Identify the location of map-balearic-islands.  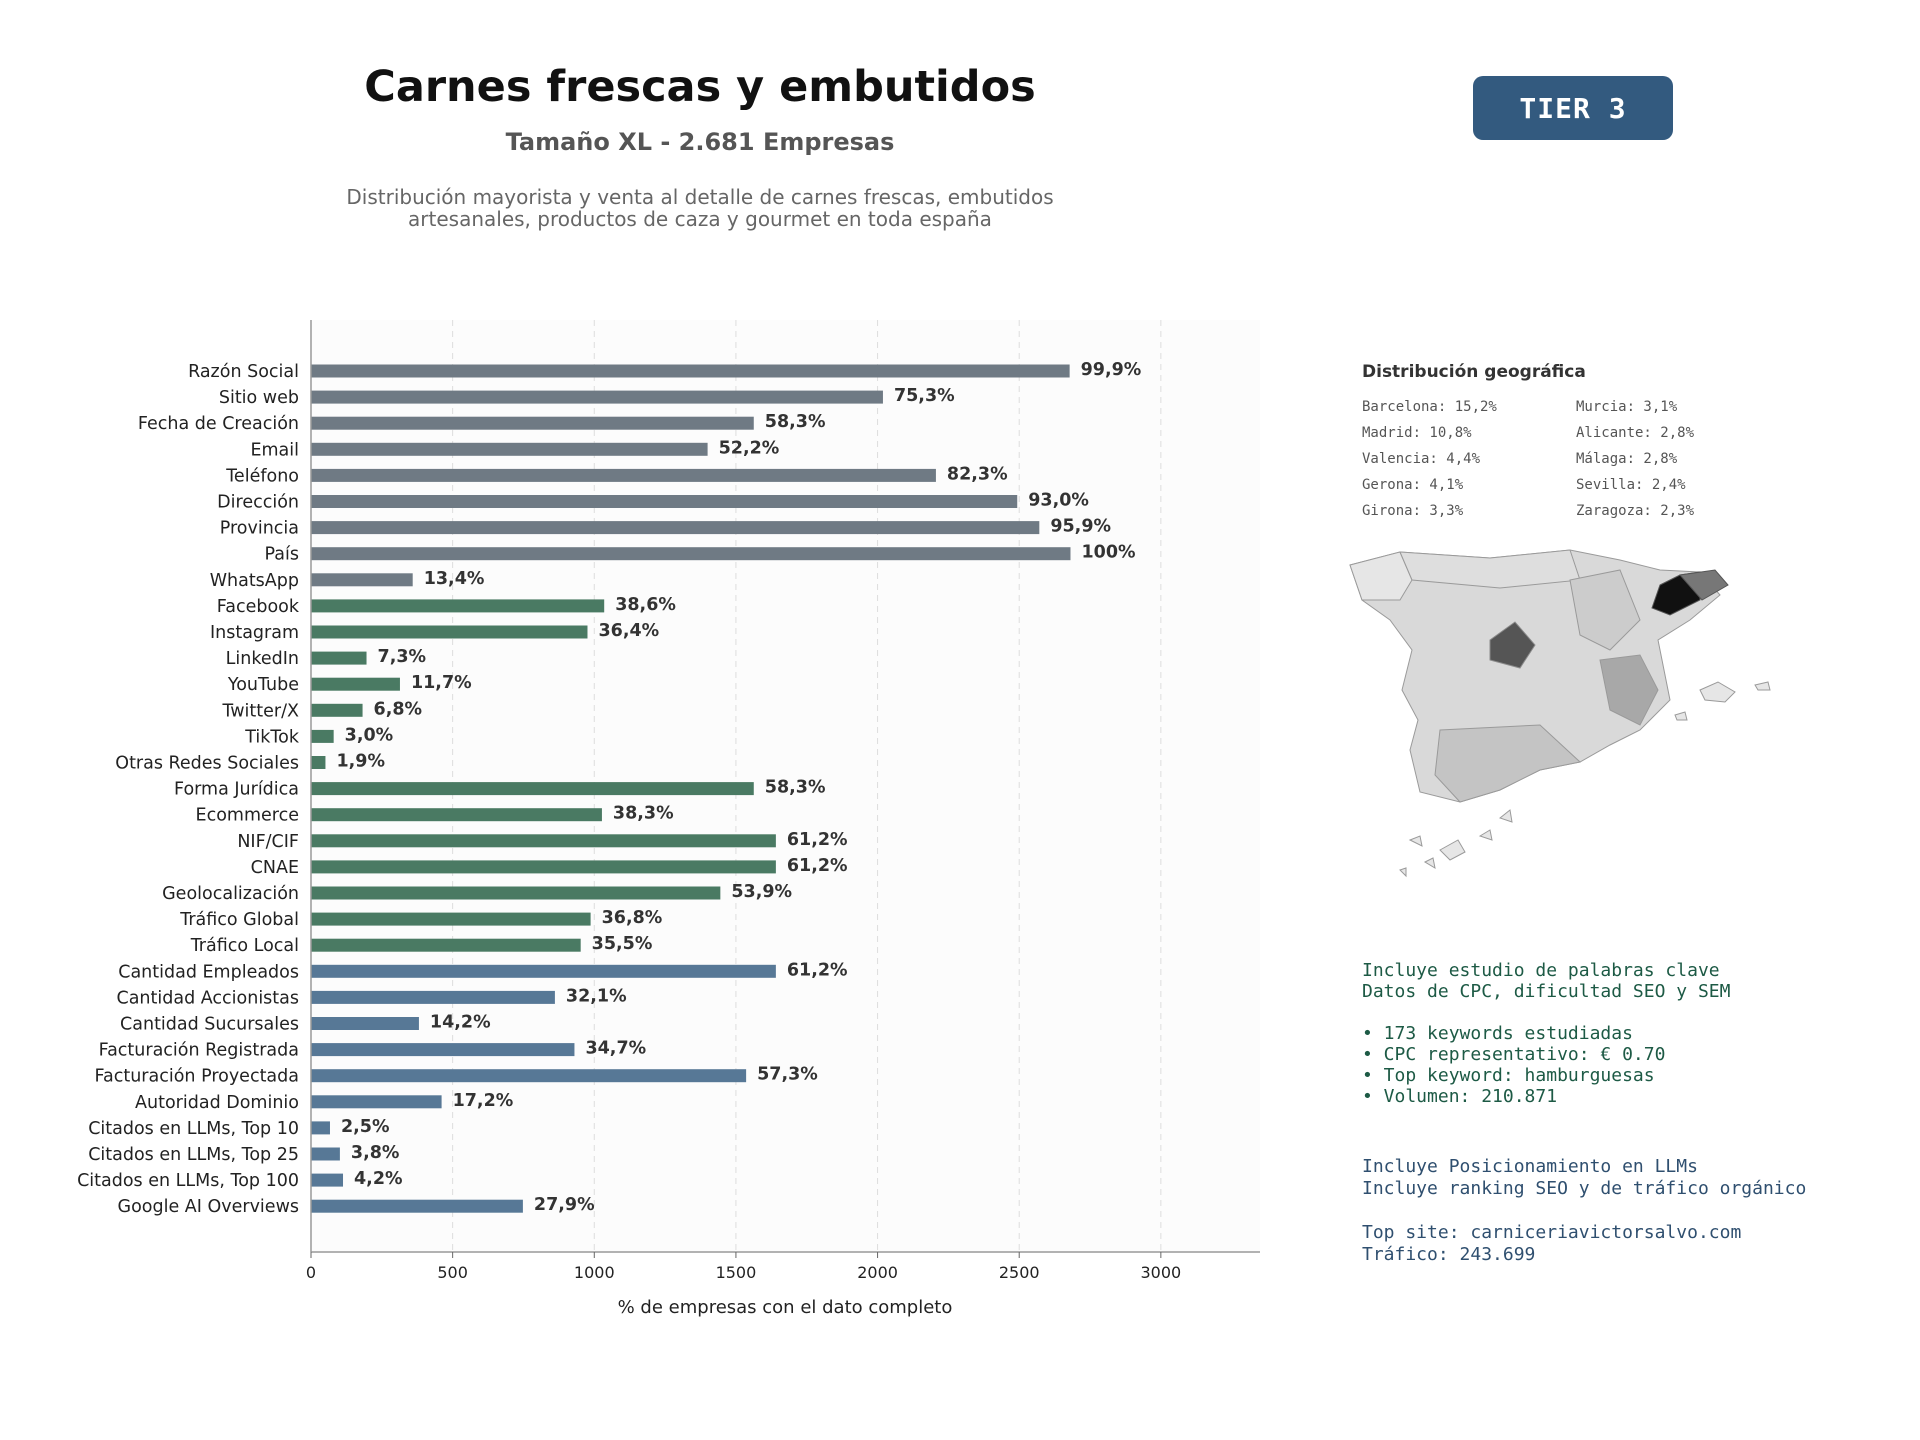
(1722, 701).